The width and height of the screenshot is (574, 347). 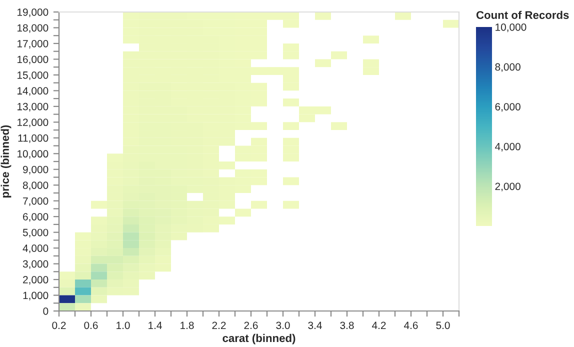 I want to click on y-tick-label: 6,000, so click(x=35, y=217).